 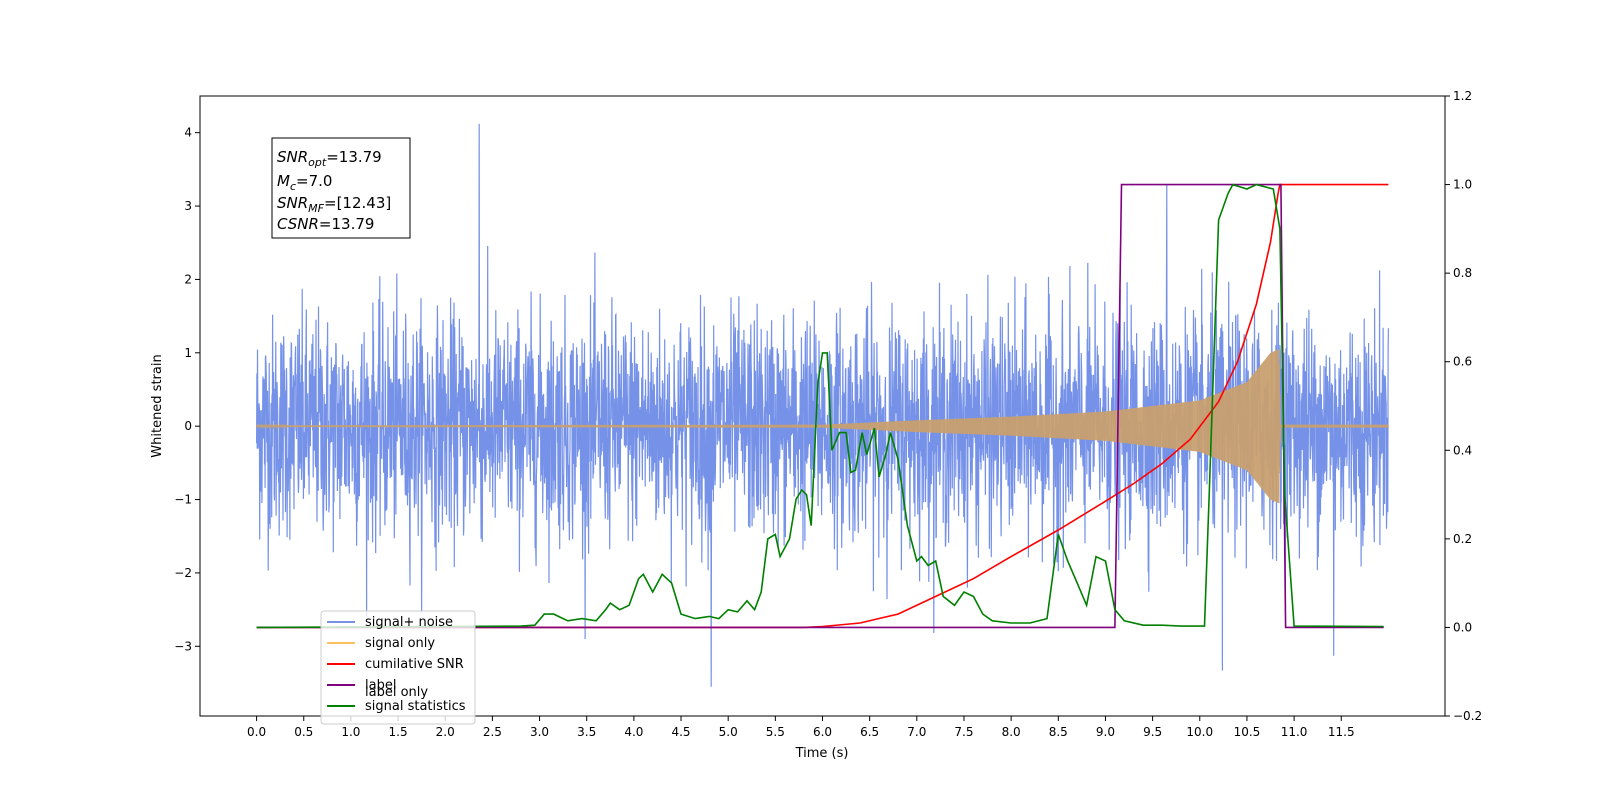 I want to click on annotation-snr-opt: SNRopt=13.79, so click(x=329, y=158).